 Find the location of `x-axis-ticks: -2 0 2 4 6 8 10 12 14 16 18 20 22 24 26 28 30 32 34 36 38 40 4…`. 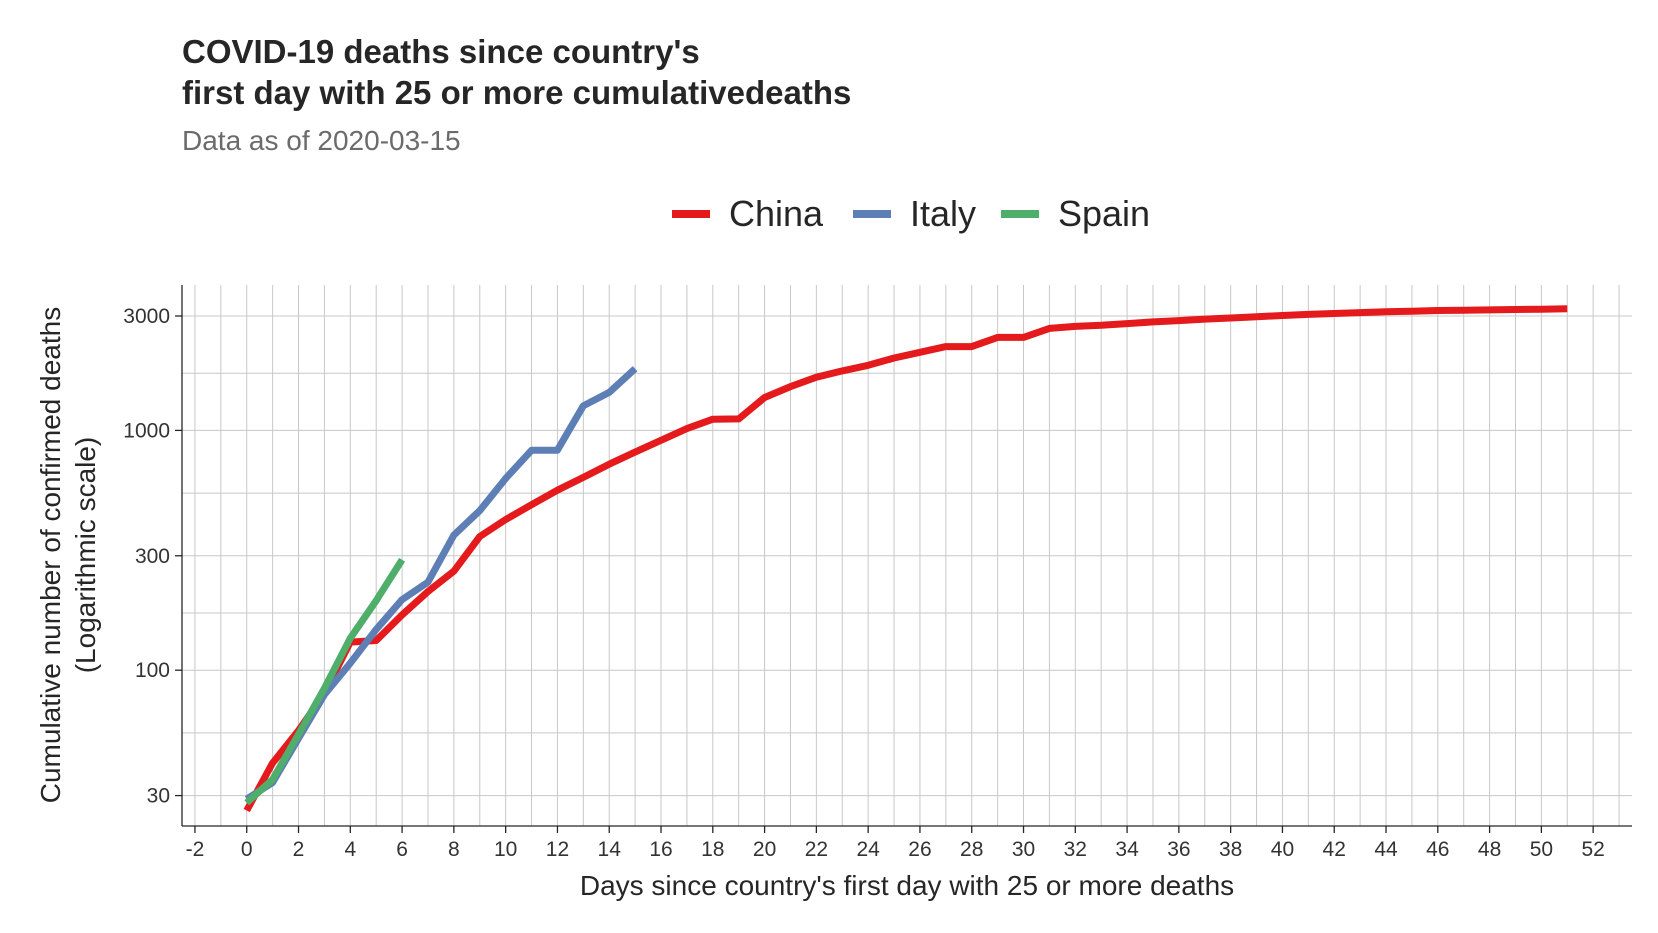

x-axis-ticks: -2 0 2 4 6 8 10 12 14 16 18 20 22 24 26 28 30 32 34 36 38 40 4… is located at coordinates (895, 843).